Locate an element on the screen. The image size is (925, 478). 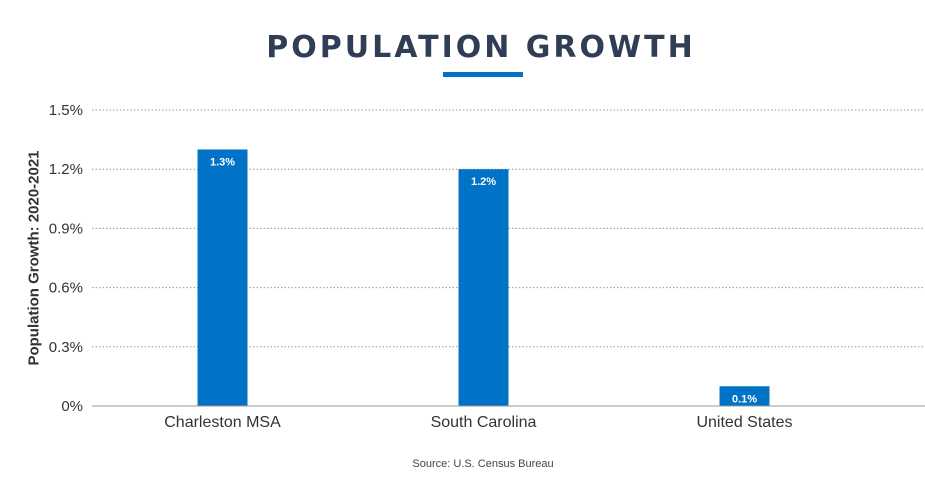
y-tick-label: 0.3% is located at coordinates (66, 347).